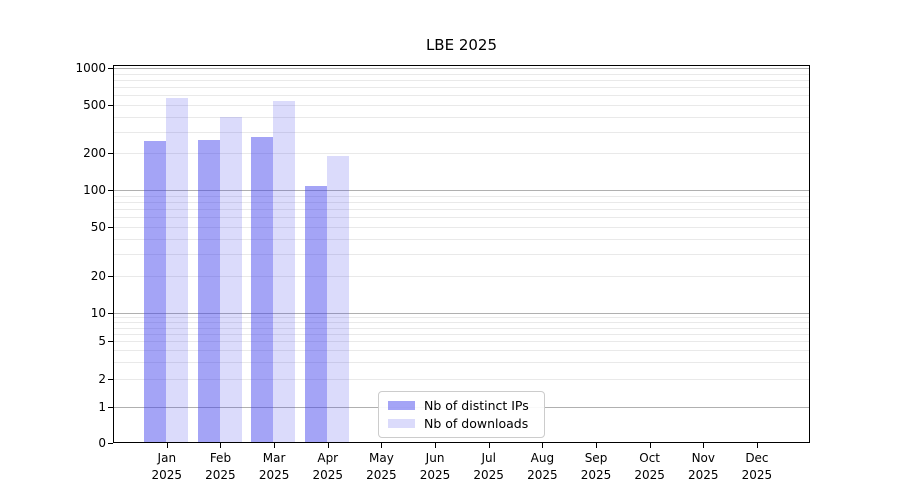  What do you see at coordinates (703, 466) in the screenshot?
I see `x-tick-label-nov: Nov 2025` at bounding box center [703, 466].